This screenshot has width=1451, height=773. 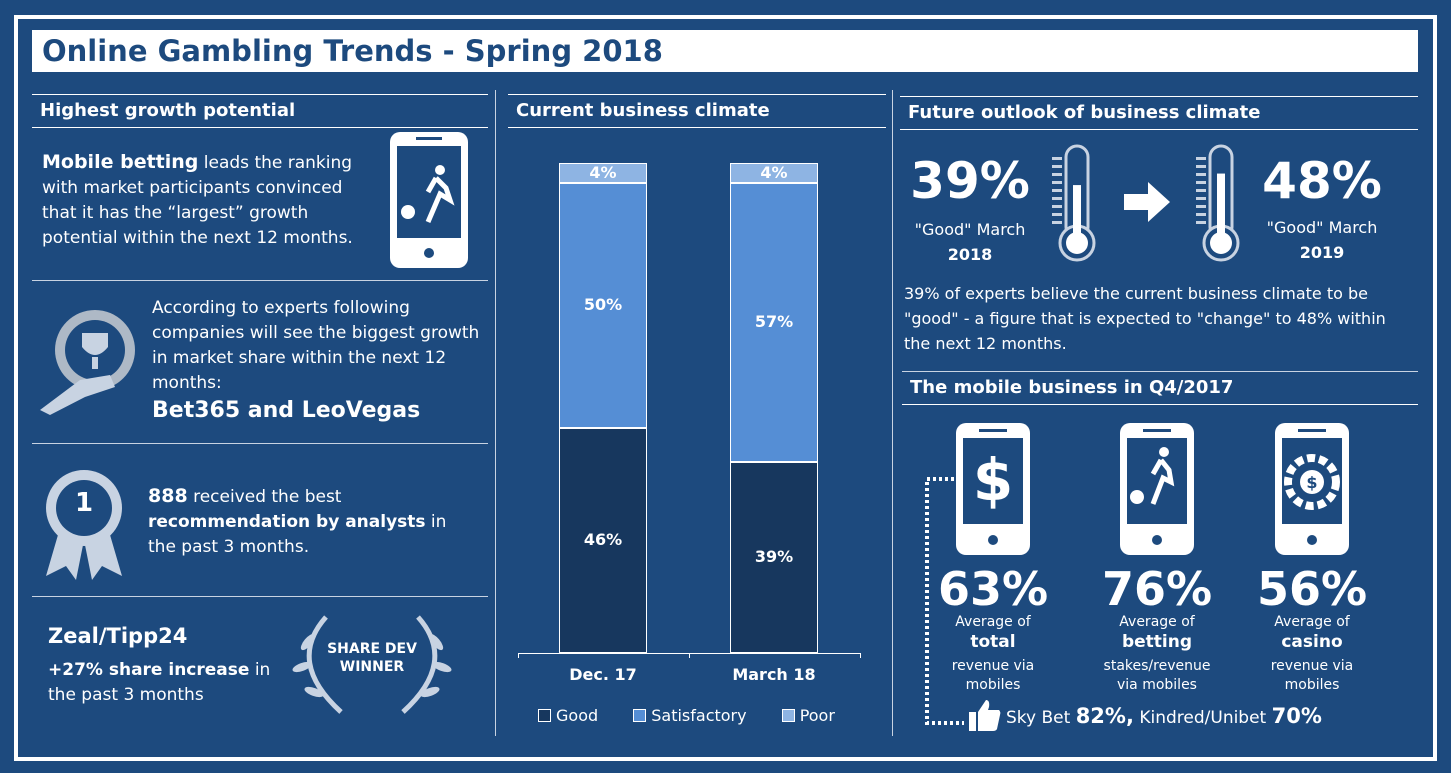 What do you see at coordinates (993, 642) in the screenshot?
I see `mobile-stat-bold: total` at bounding box center [993, 642].